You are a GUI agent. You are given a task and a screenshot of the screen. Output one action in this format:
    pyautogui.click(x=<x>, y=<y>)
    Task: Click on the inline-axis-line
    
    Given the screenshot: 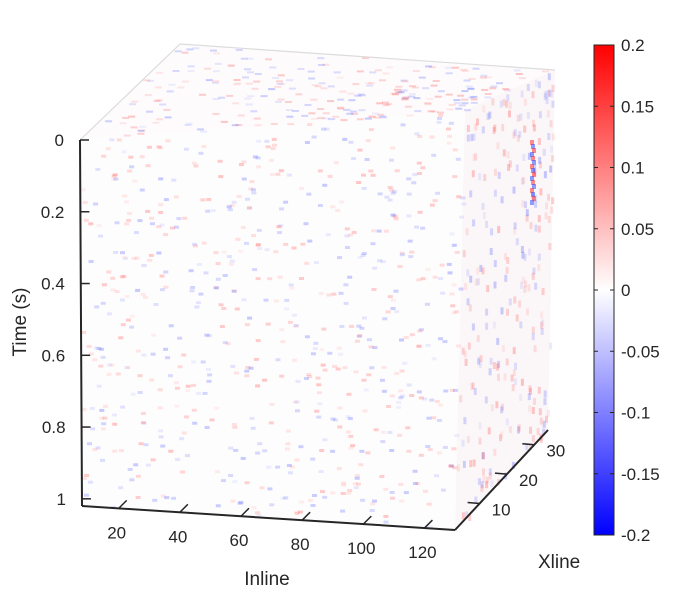 What is the action you would take?
    pyautogui.click(x=268, y=518)
    